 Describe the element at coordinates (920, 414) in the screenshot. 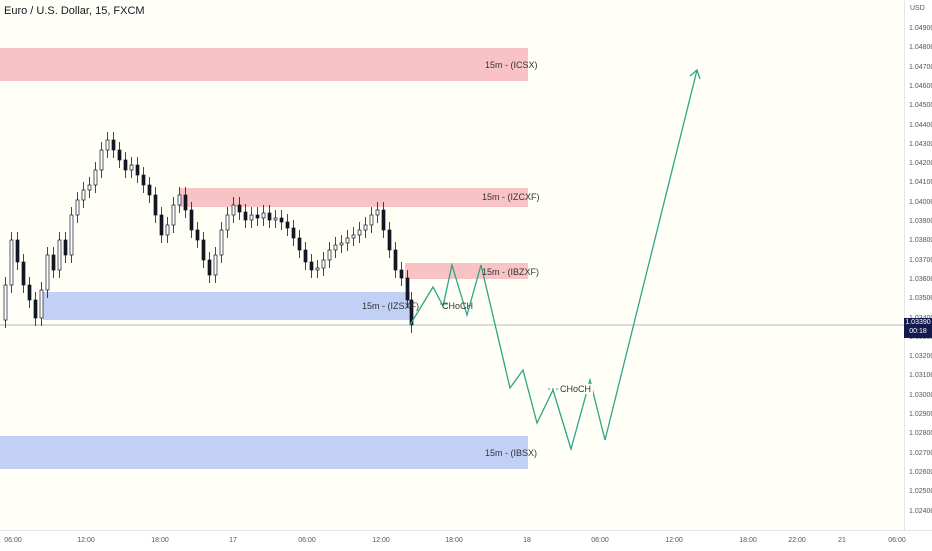

I see `price-tick-label: 1.02900` at that location.